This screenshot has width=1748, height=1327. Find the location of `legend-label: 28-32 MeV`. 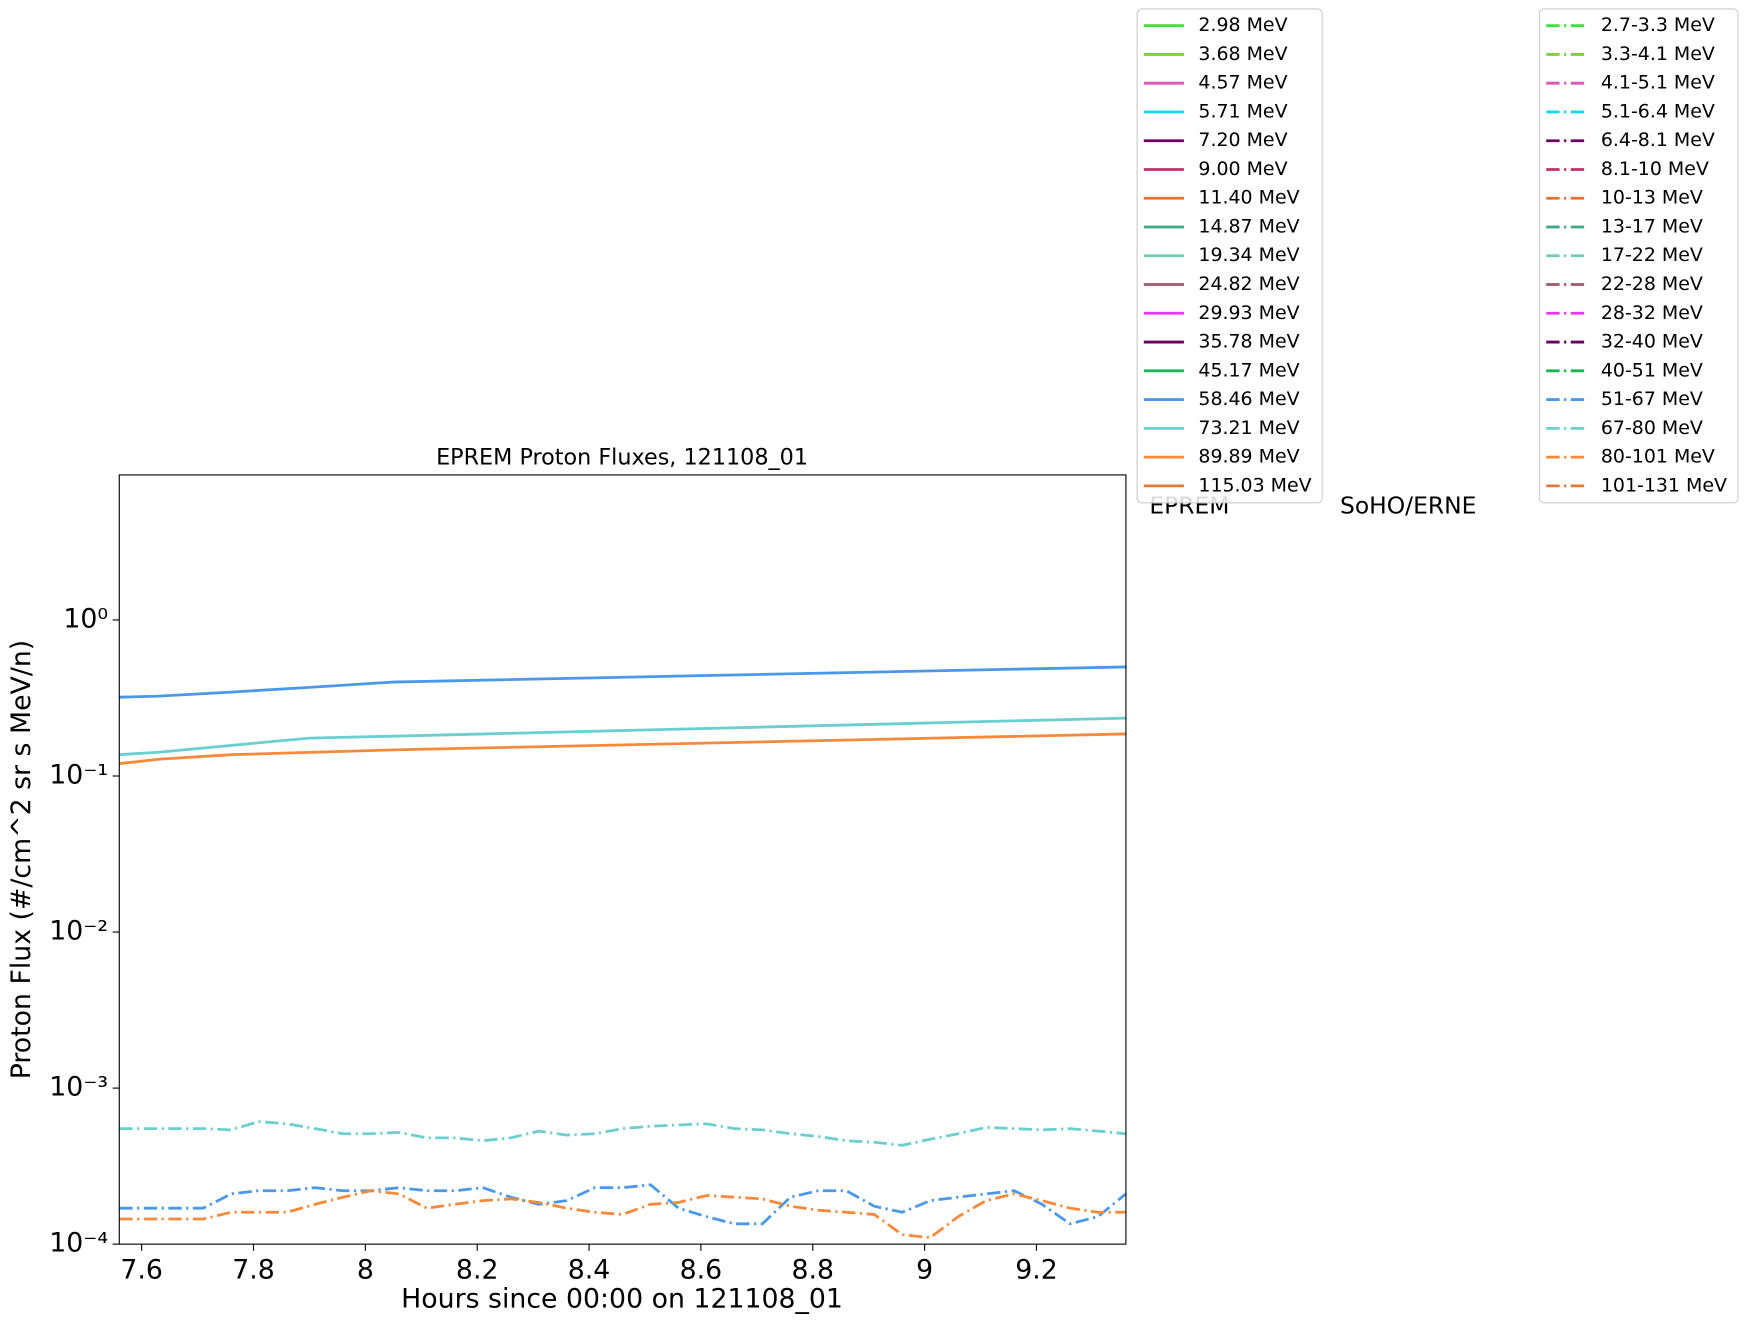

legend-label: 28-32 MeV is located at coordinates (1652, 313).